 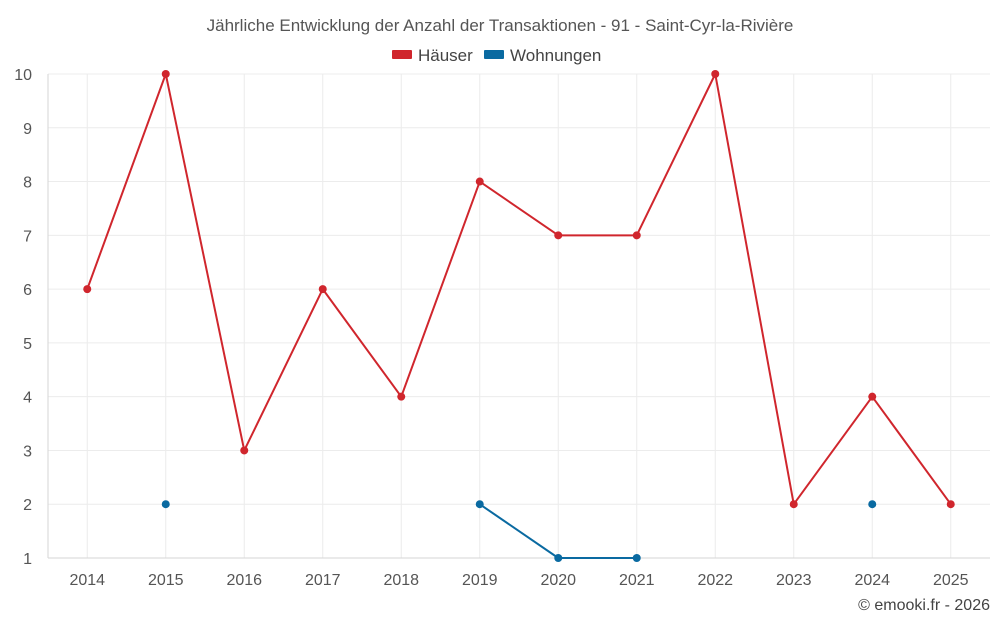 I want to click on data-point-haeuser-2014, so click(x=87, y=289).